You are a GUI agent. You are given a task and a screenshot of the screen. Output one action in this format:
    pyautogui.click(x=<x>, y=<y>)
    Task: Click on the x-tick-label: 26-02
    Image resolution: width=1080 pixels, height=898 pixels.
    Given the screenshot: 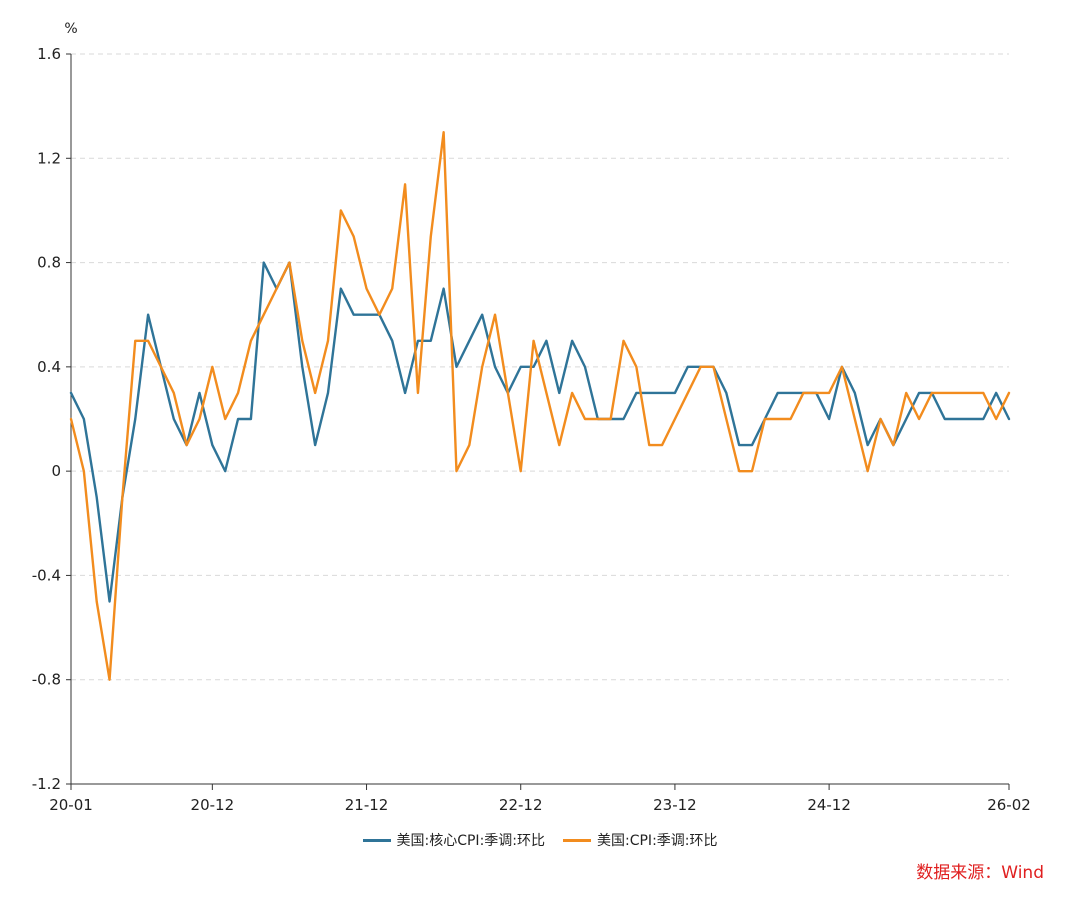 What is the action you would take?
    pyautogui.click(x=1009, y=805)
    